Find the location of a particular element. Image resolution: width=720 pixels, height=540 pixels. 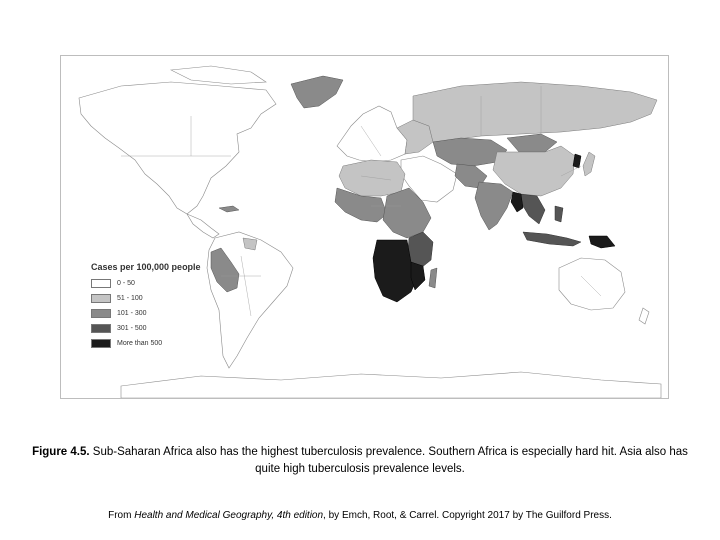

new-zealand-region is located at coordinates (644, 316).